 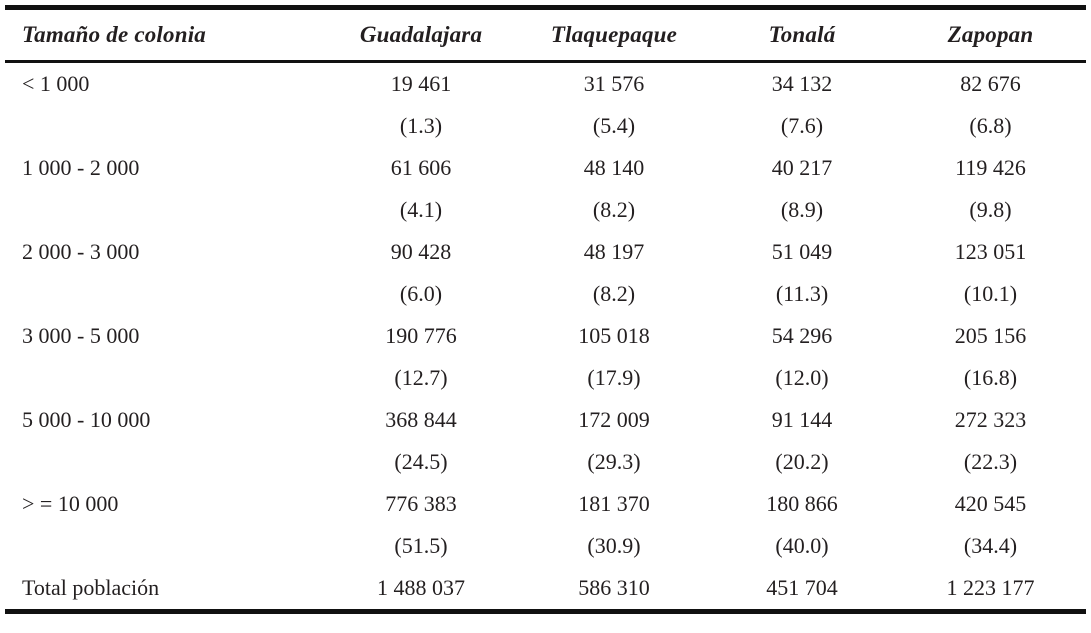 I want to click on percent-value-cell: (22.3), so click(x=990, y=461).